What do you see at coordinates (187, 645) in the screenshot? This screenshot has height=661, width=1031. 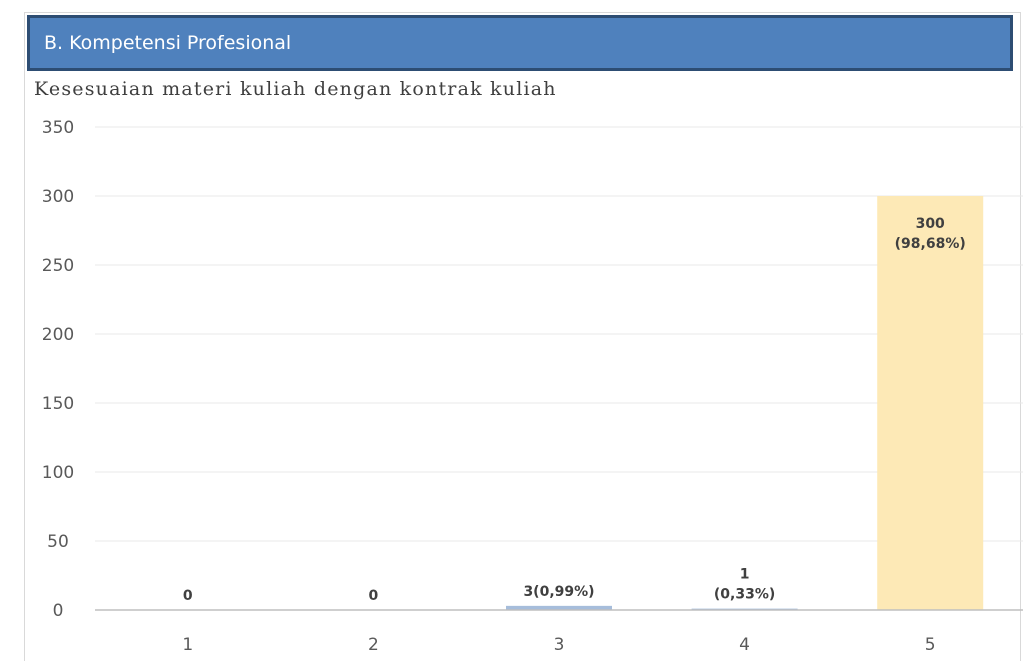 I see `x-tick-label: 1` at bounding box center [187, 645].